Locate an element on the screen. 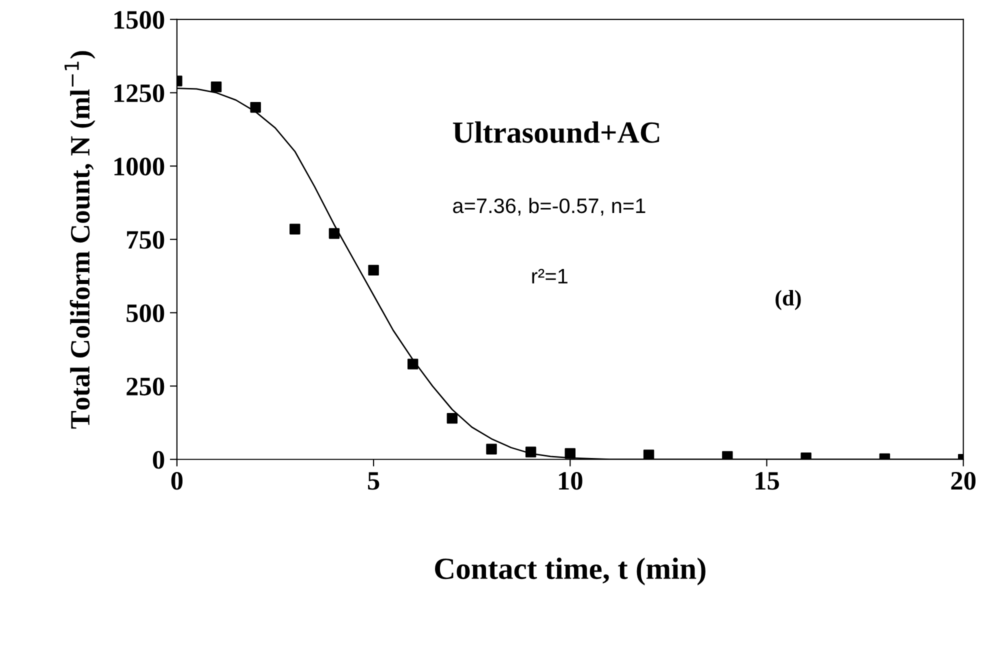  y-tick-label: 500 is located at coordinates (145, 313).